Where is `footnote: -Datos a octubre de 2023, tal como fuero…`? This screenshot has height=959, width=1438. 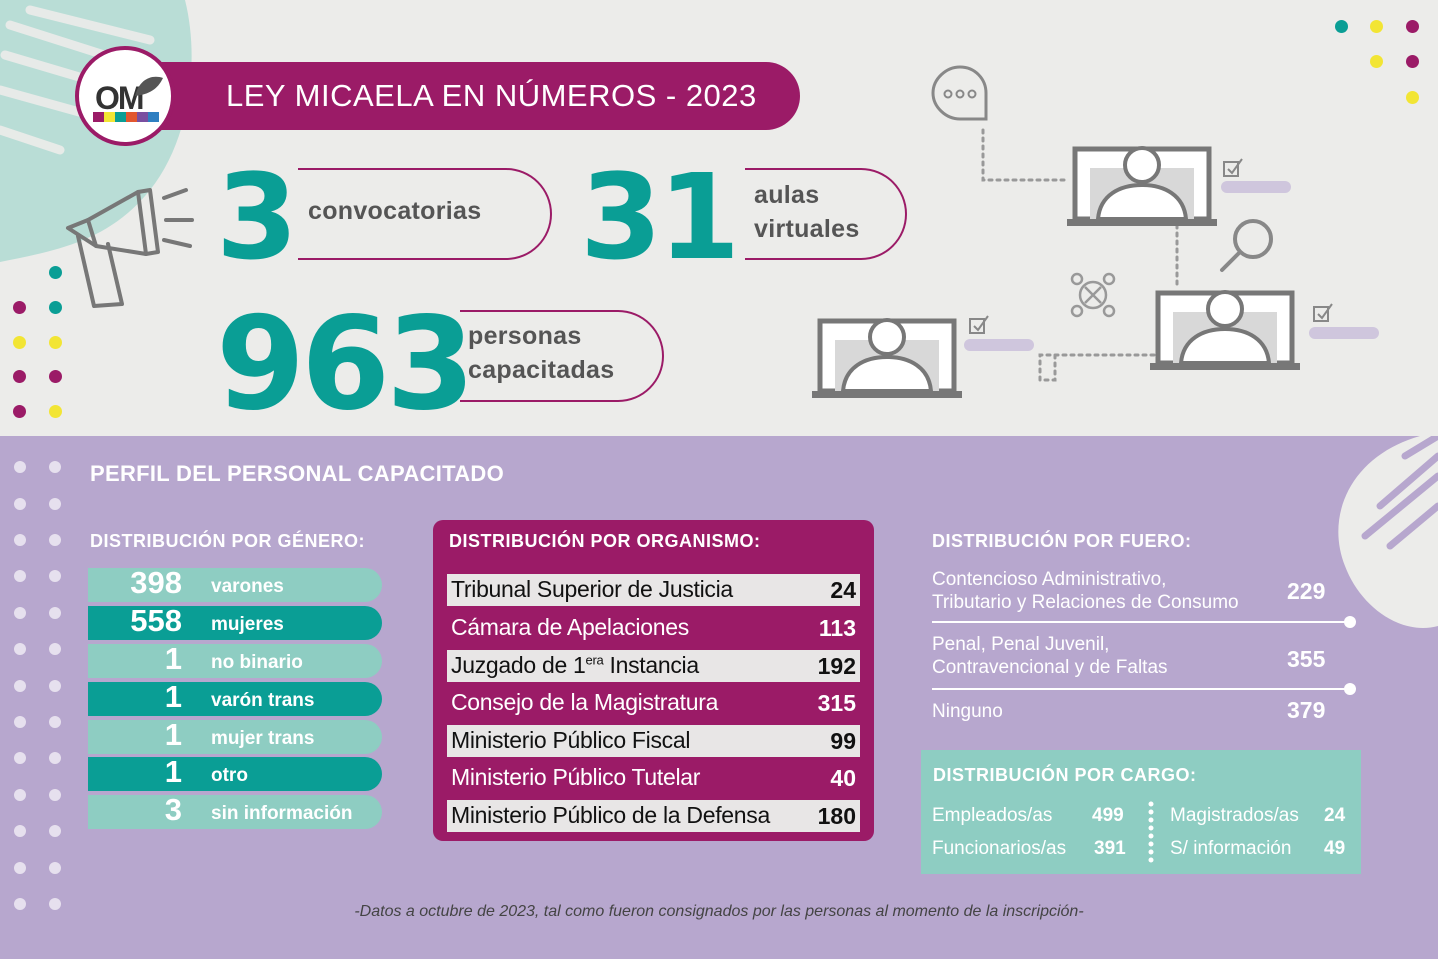
footnote: -Datos a octubre de 2023, tal como fuero… is located at coordinates (719, 911).